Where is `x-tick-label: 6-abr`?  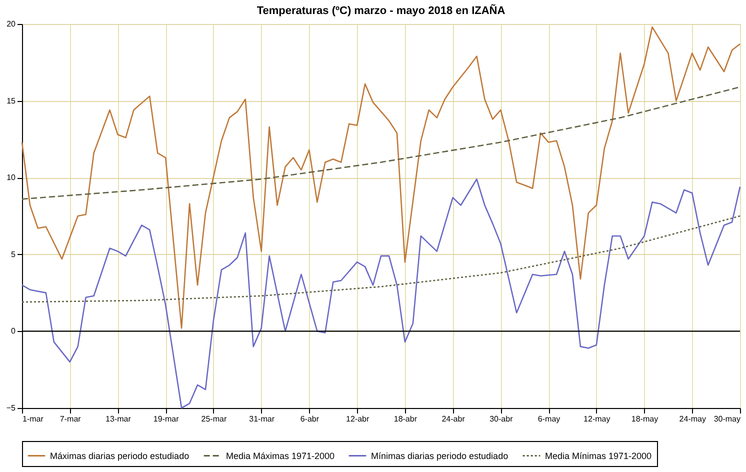
x-tick-label: 6-abr is located at coordinates (310, 419).